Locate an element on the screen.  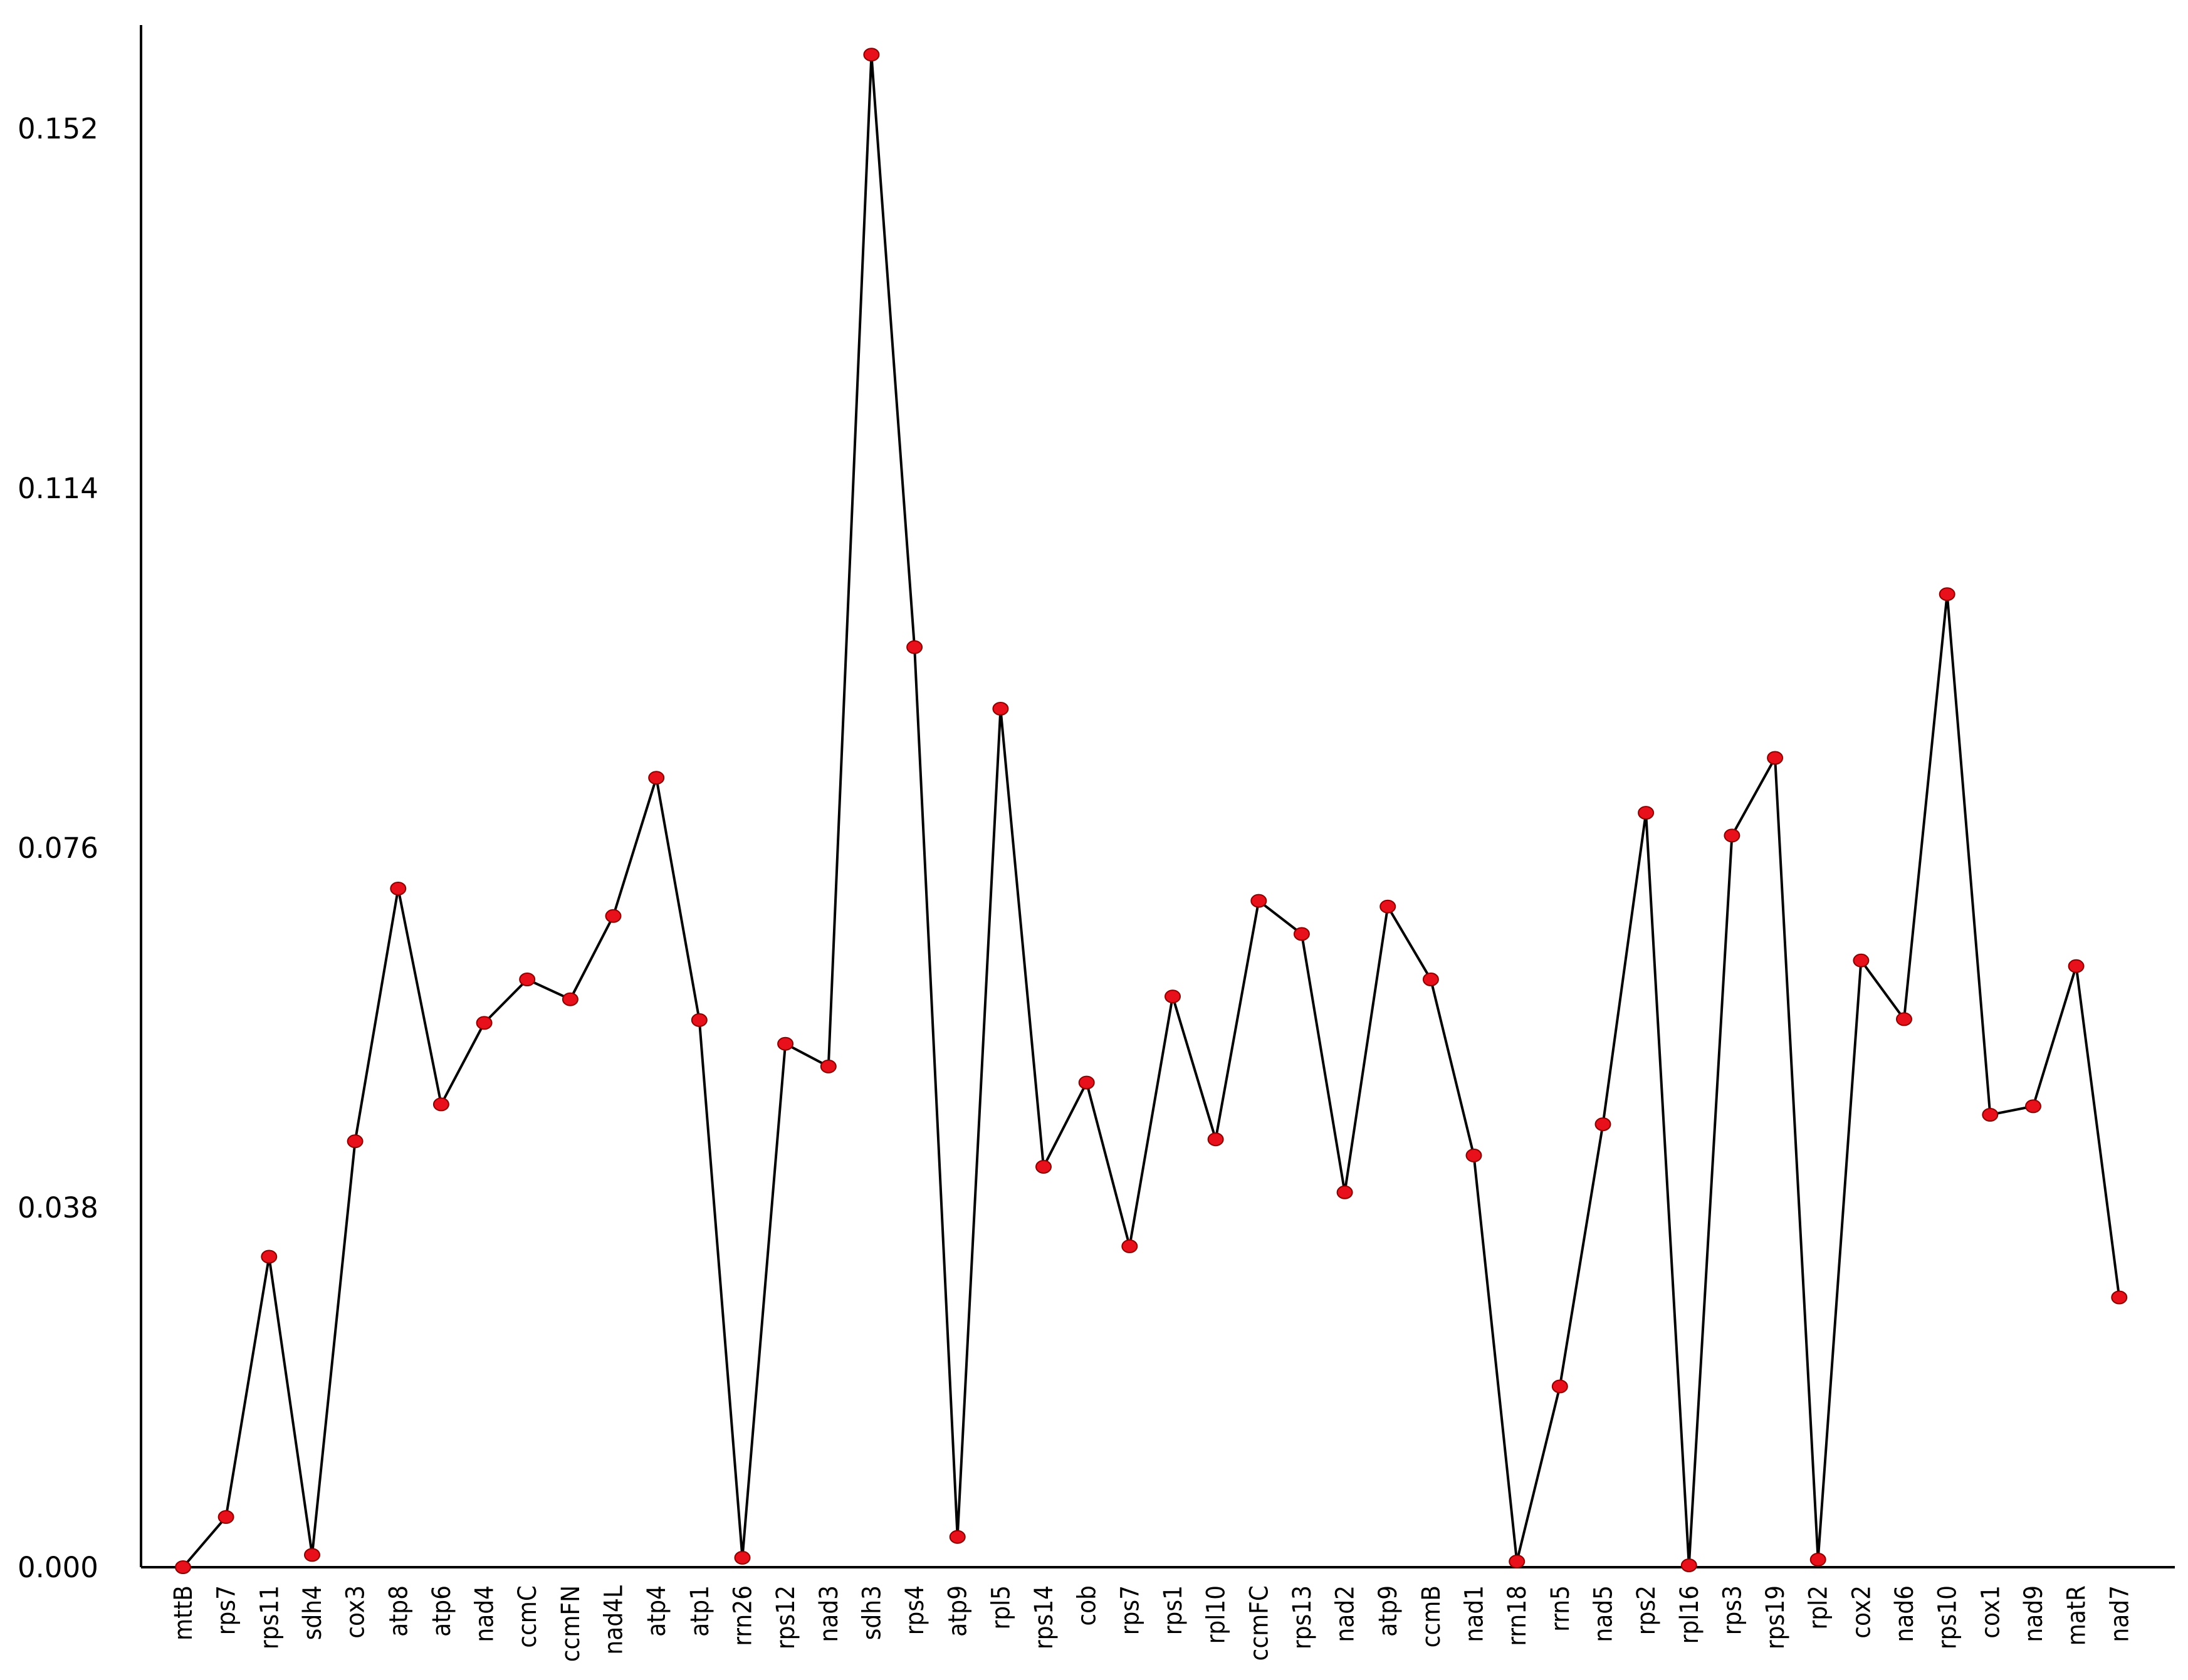
x-tick-label: rps3 is located at coordinates (1732, 1610).